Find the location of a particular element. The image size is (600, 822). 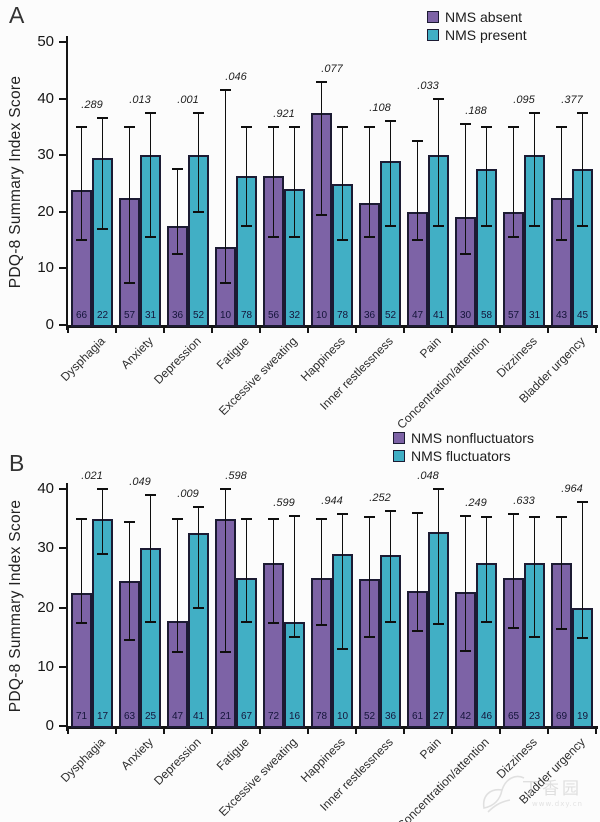

p-value-label: .009 is located at coordinates (188, 493).